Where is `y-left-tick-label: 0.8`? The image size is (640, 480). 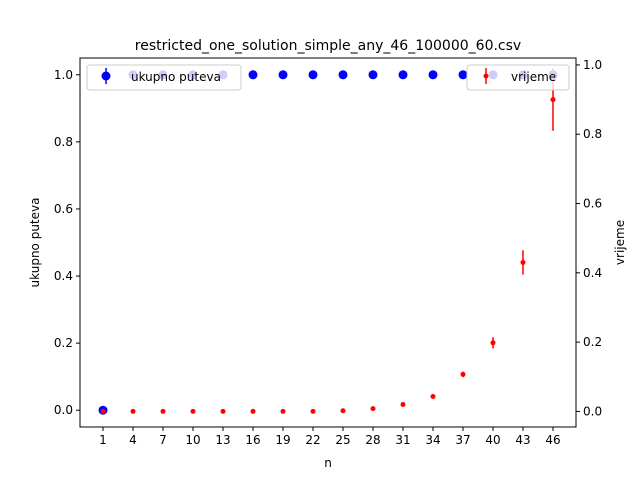 y-left-tick-label: 0.8 is located at coordinates (63, 142).